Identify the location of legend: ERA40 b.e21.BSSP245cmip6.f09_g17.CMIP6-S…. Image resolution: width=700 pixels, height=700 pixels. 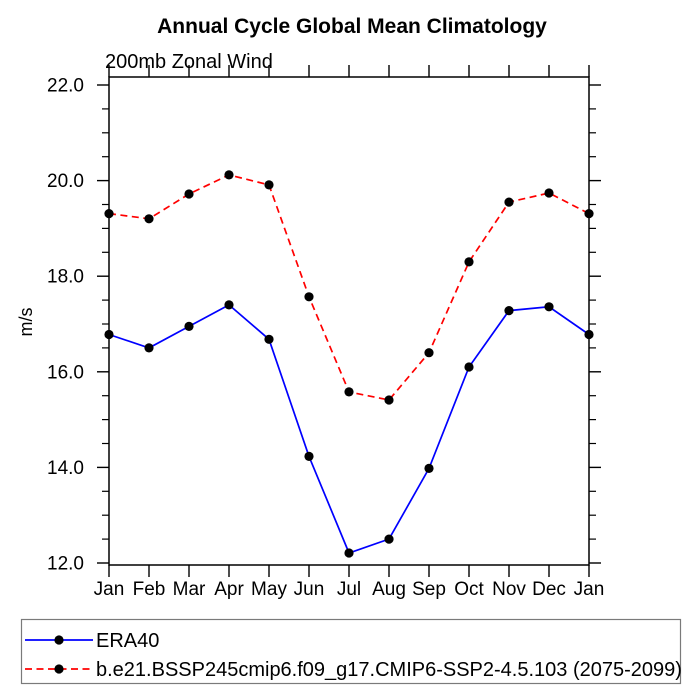
(351, 651).